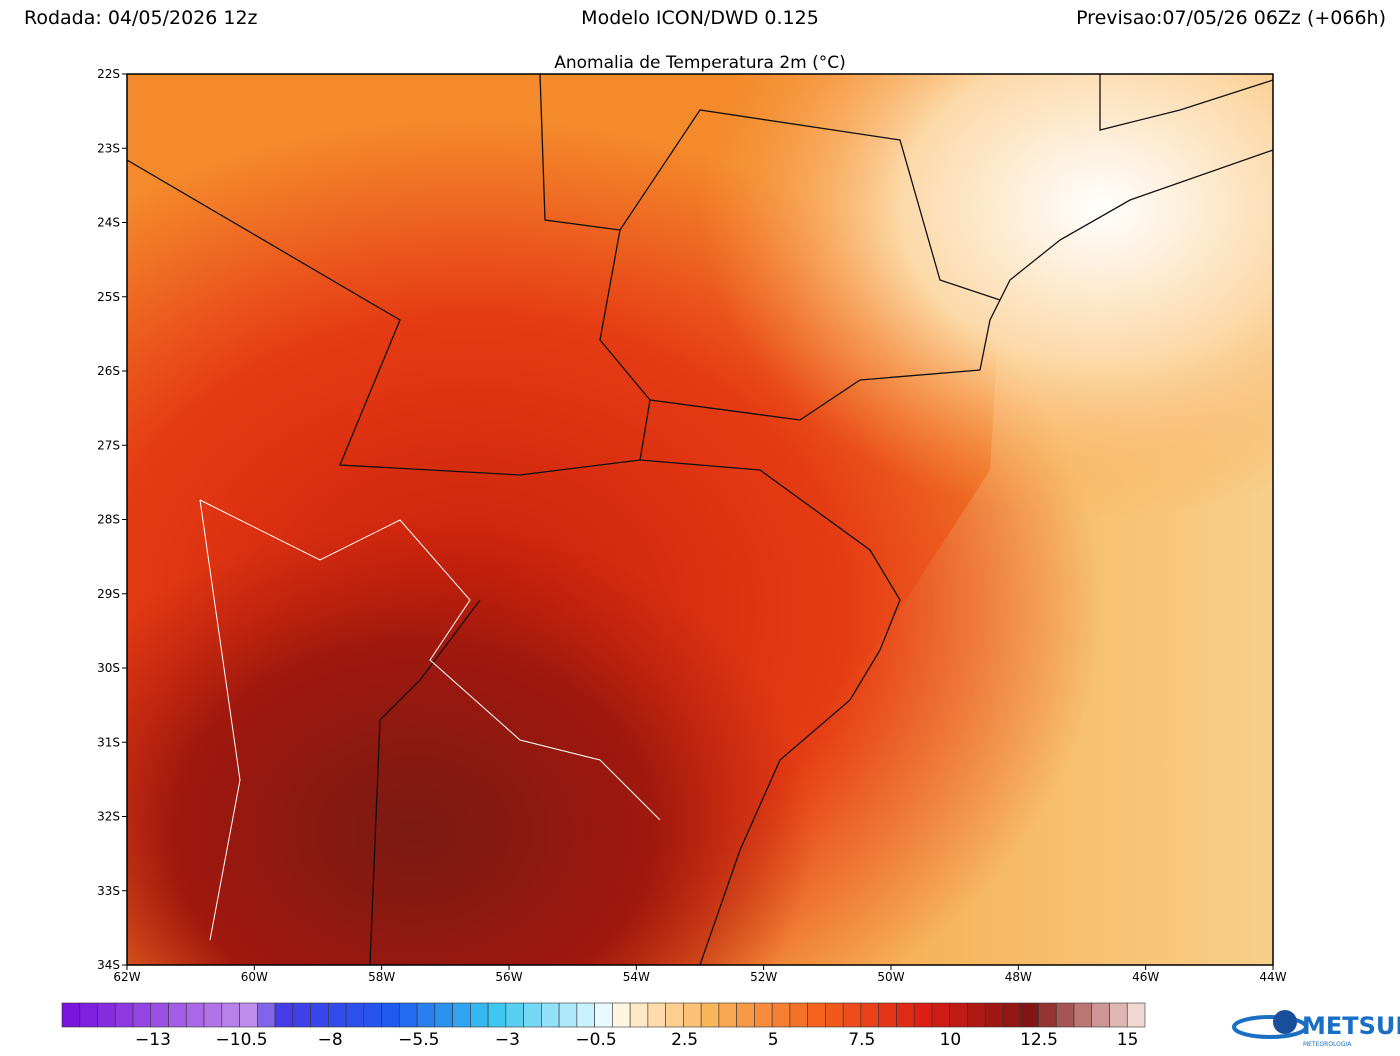 This screenshot has width=1400, height=1056. What do you see at coordinates (141, 18) in the screenshot?
I see `run-label: Rodada: 04/05/2026 12z` at bounding box center [141, 18].